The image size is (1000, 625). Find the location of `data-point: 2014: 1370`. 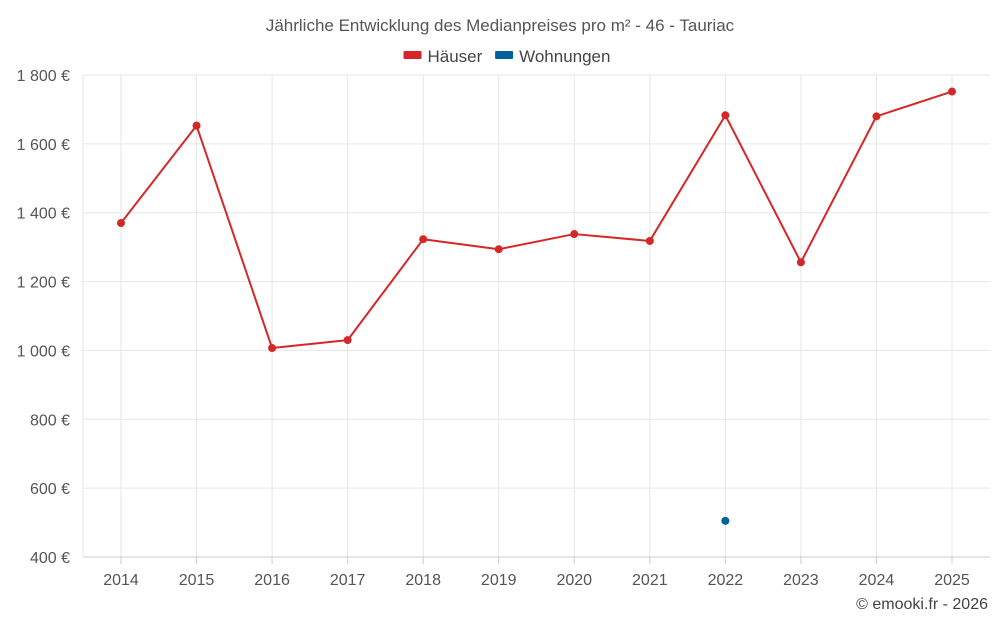

data-point: 2014: 1370 is located at coordinates (121, 223).